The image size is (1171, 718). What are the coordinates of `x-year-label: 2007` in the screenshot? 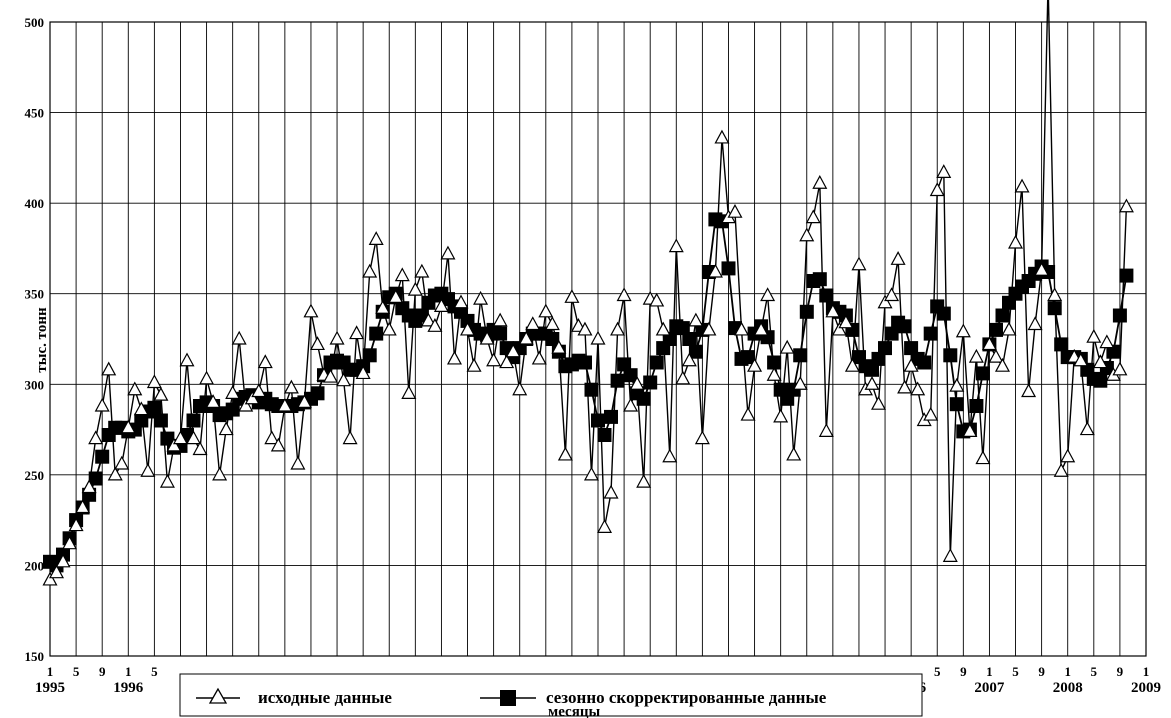 It's located at (989, 688).